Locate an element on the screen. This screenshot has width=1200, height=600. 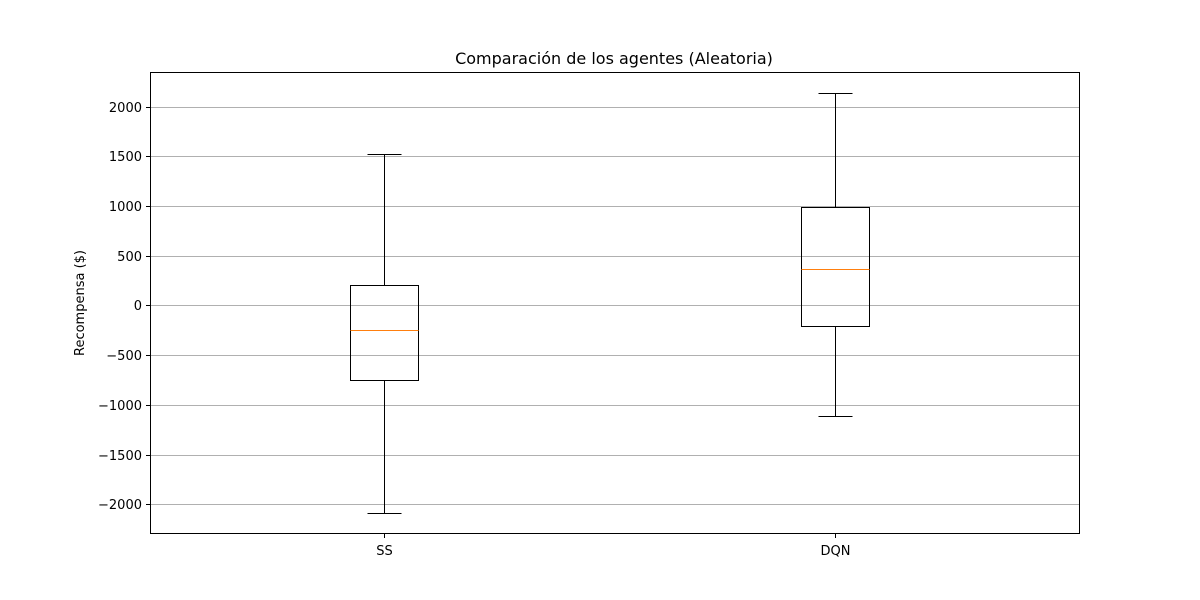
y-axis-ticks: 2000 1500 1000 500 0 −500 −1000 −1500 −2000 is located at coordinates (124, 307).